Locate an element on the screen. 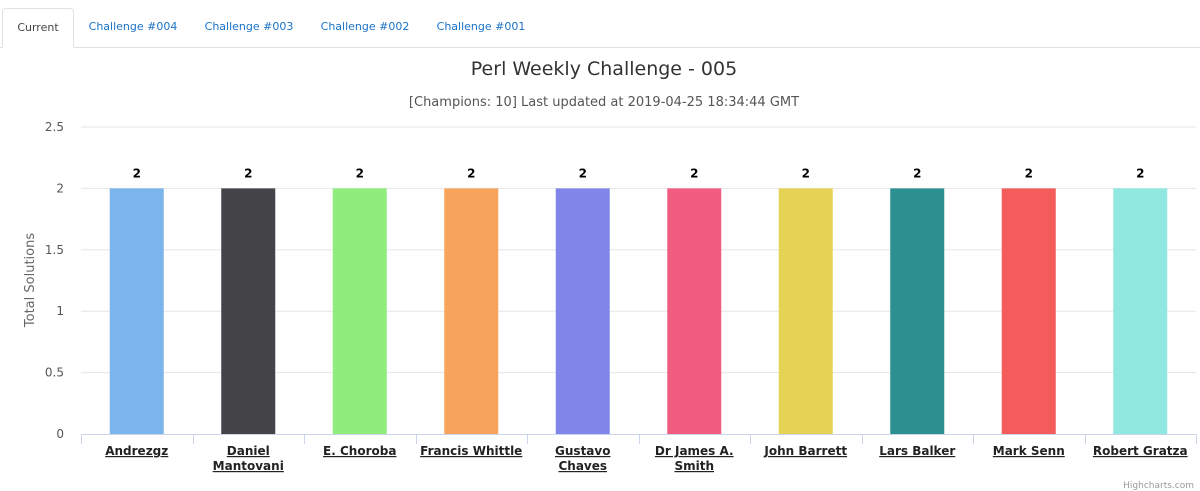 The image size is (1200, 491). y-tick-label: 1 is located at coordinates (60, 311).